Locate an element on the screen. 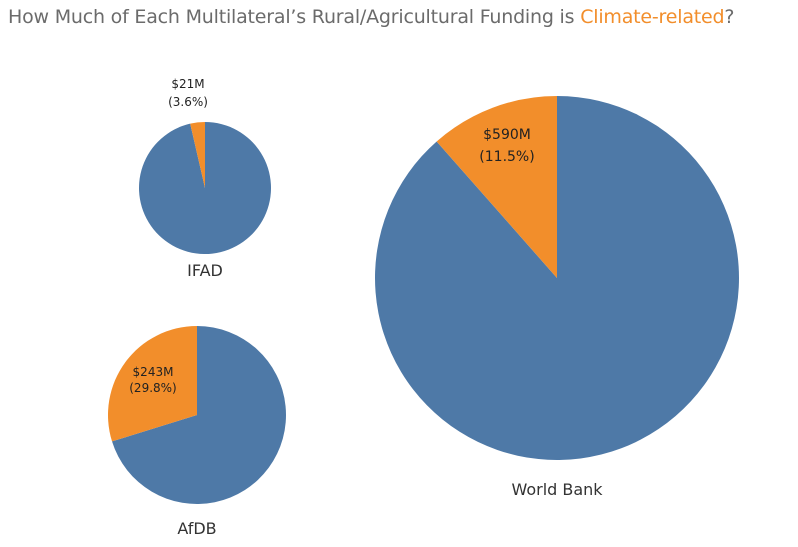 This screenshot has width=798, height=547. pie-afdb-name-label: AfDB is located at coordinates (196, 528).